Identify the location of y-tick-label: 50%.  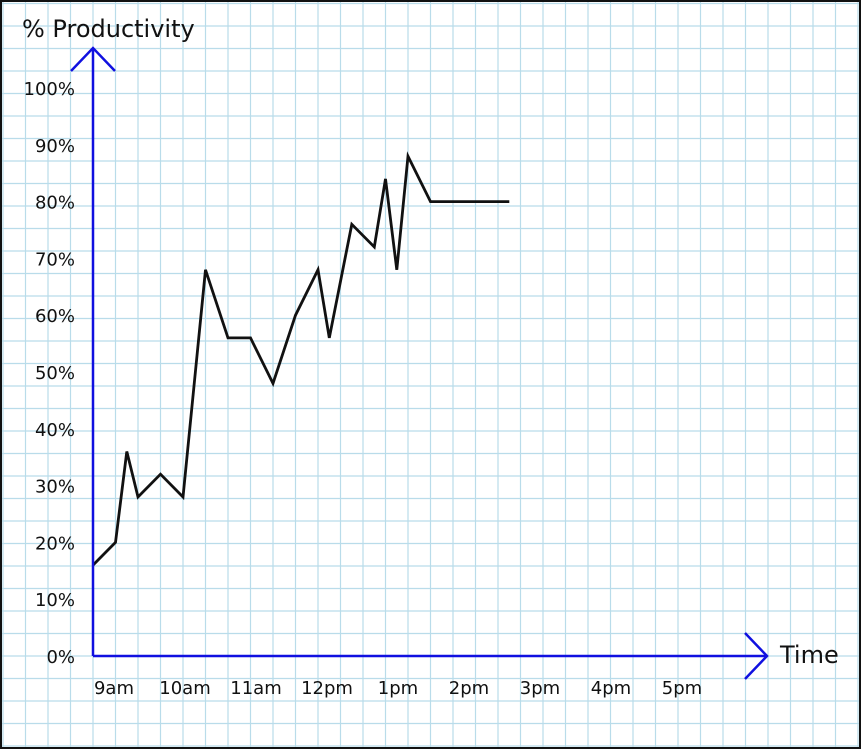
(55, 373).